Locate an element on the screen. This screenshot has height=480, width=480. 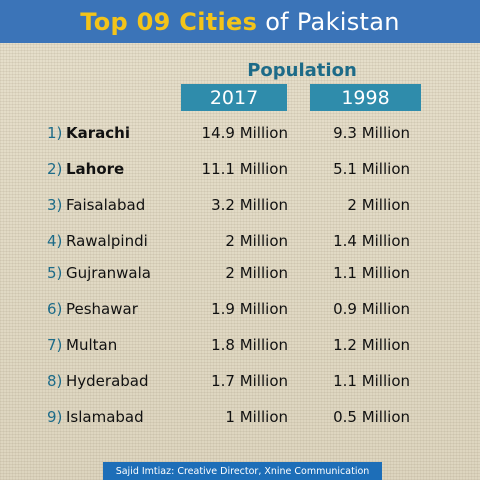
population-1998: 5.1 Million is located at coordinates (371, 169).